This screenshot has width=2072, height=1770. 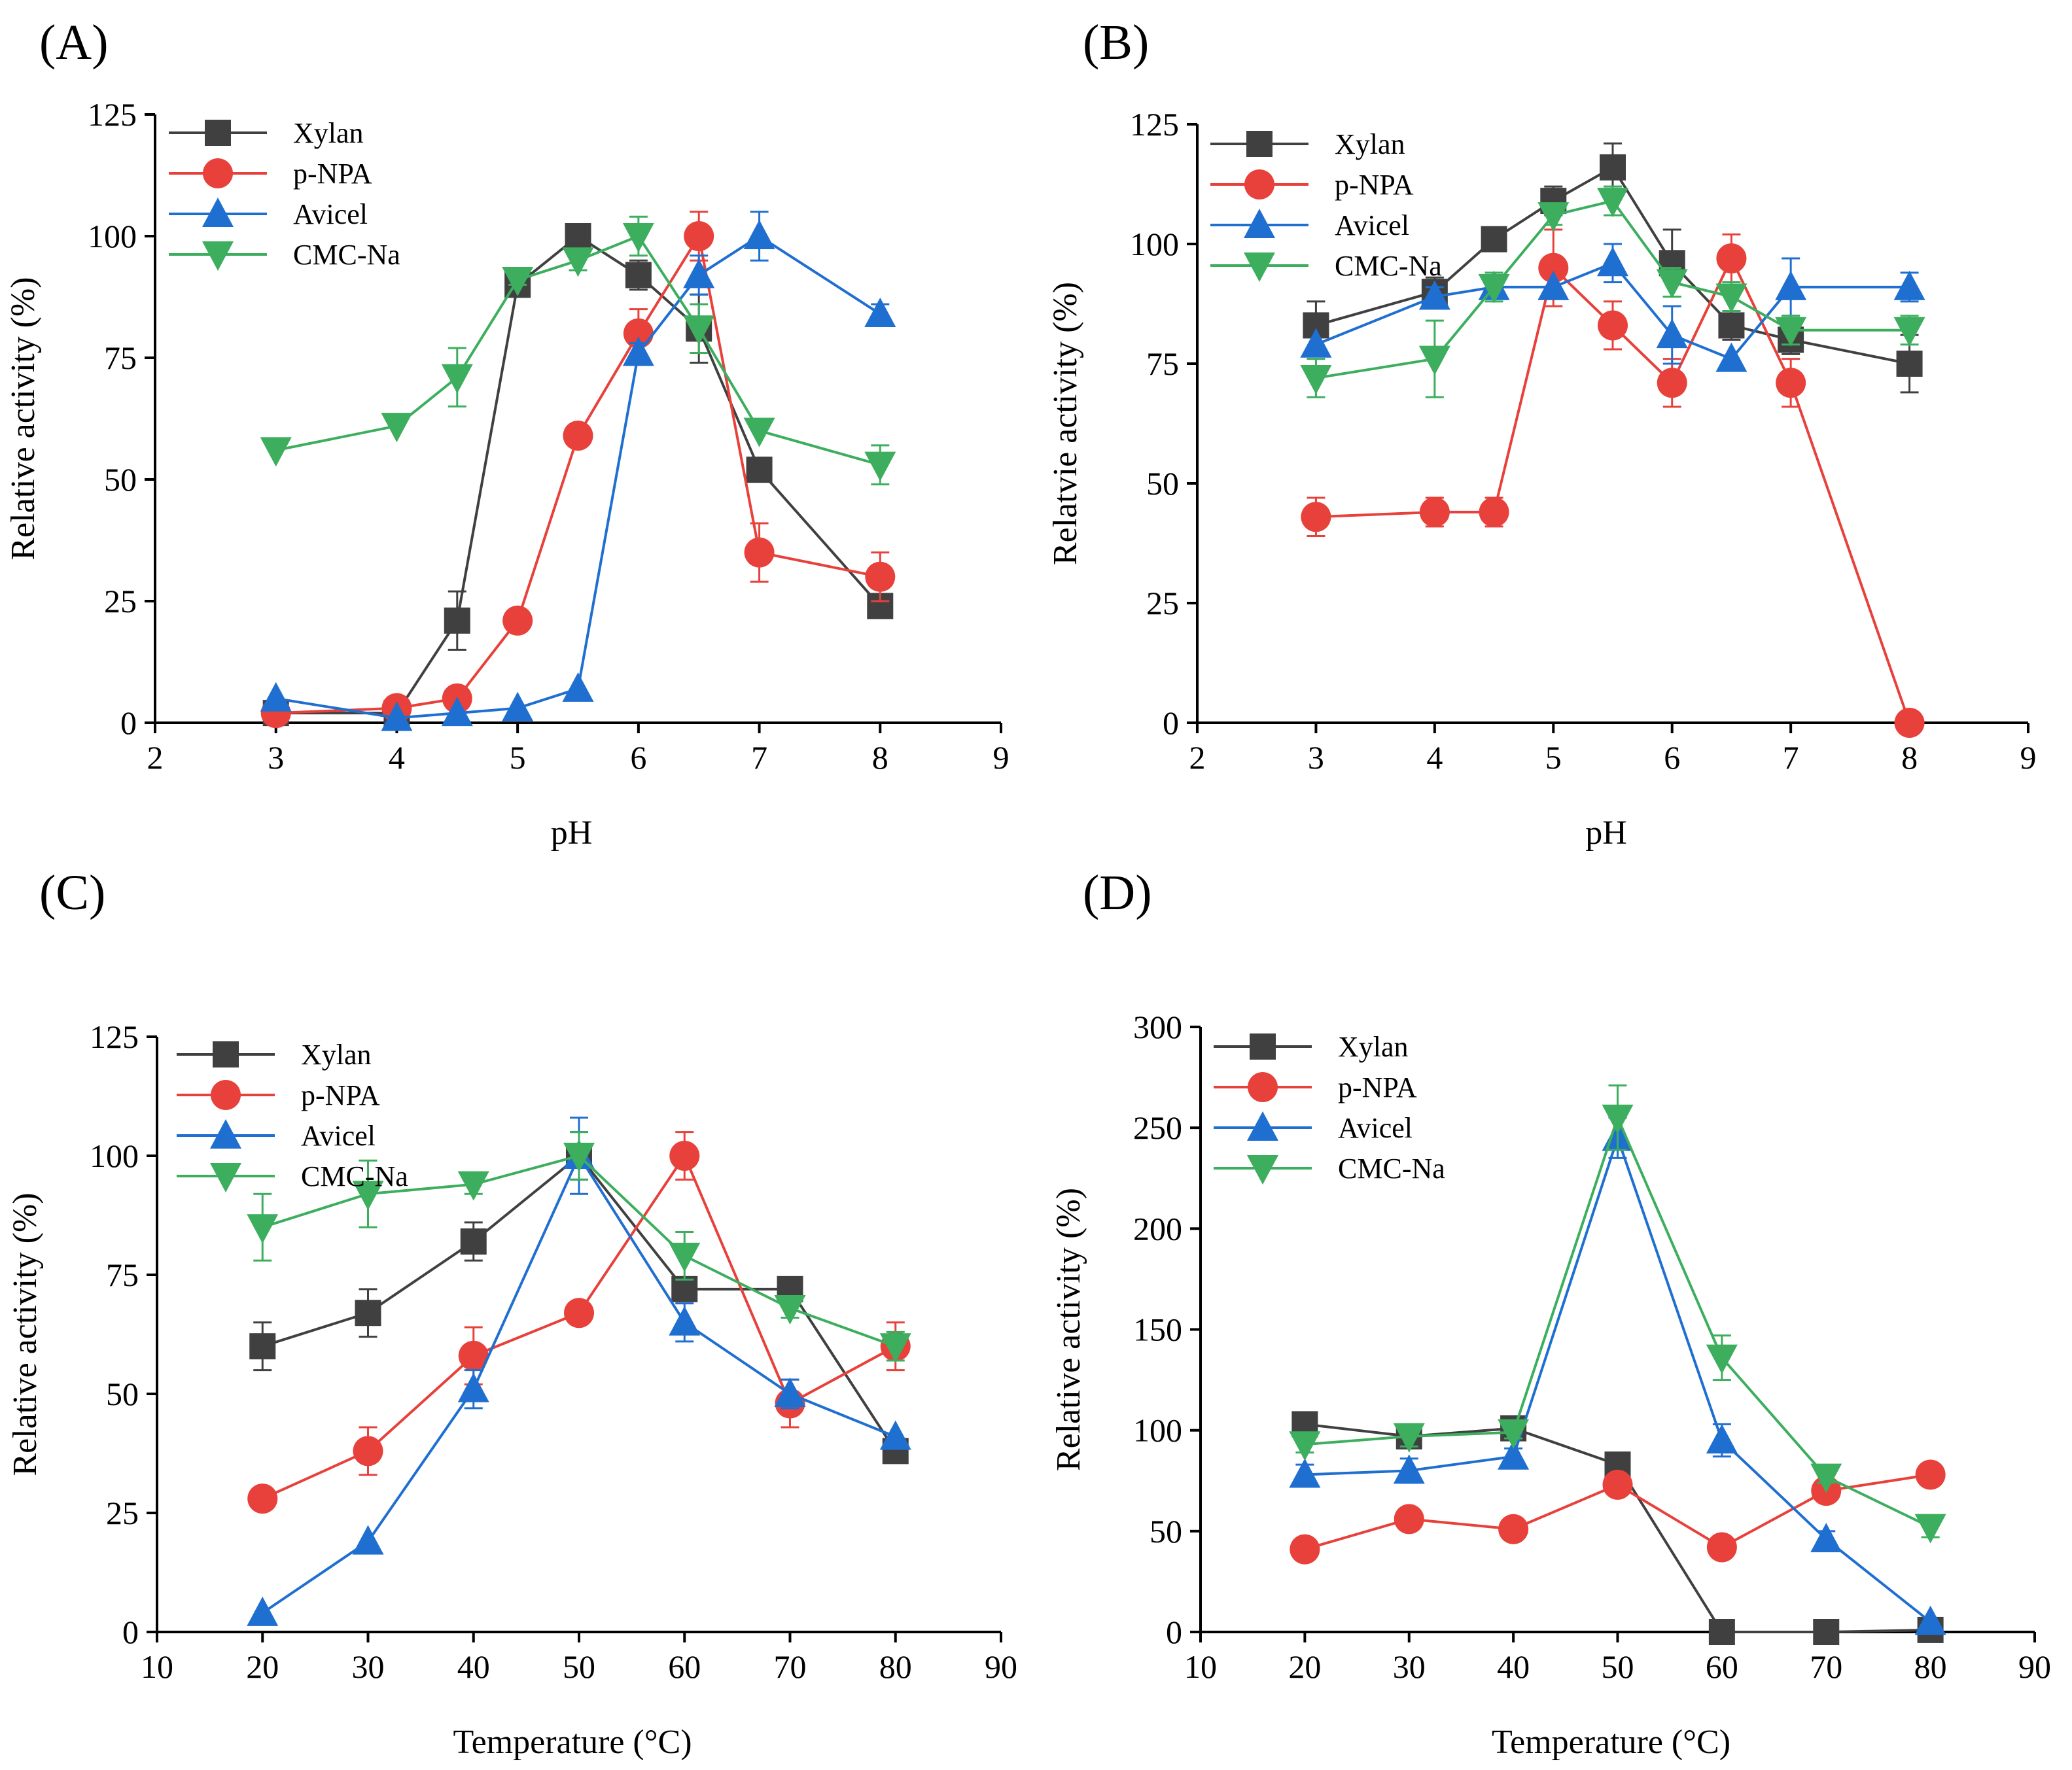 I want to click on panel-d-x-tick-label: 90, so click(x=2034, y=1666).